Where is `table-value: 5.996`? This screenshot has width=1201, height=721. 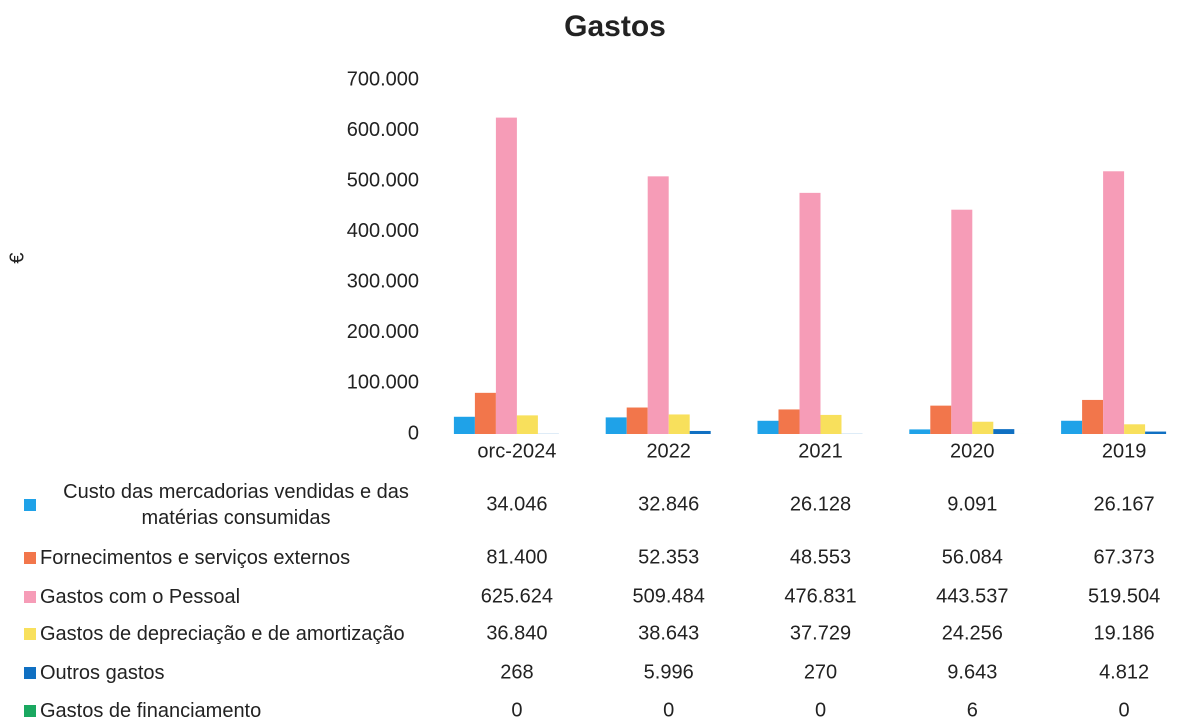
table-value: 5.996 is located at coordinates (669, 672).